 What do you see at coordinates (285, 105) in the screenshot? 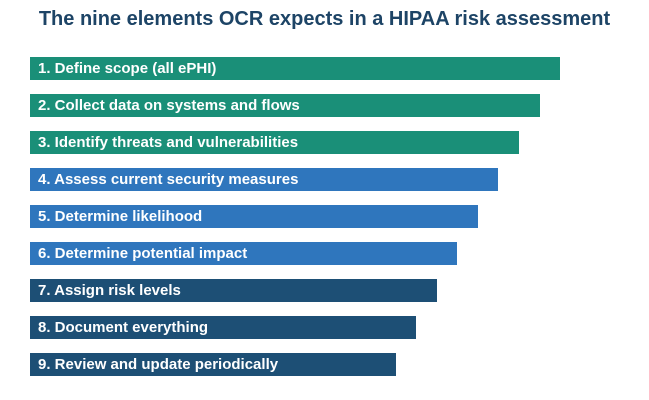
I see `step-2-bar: 2. Collect data on systems and flows` at bounding box center [285, 105].